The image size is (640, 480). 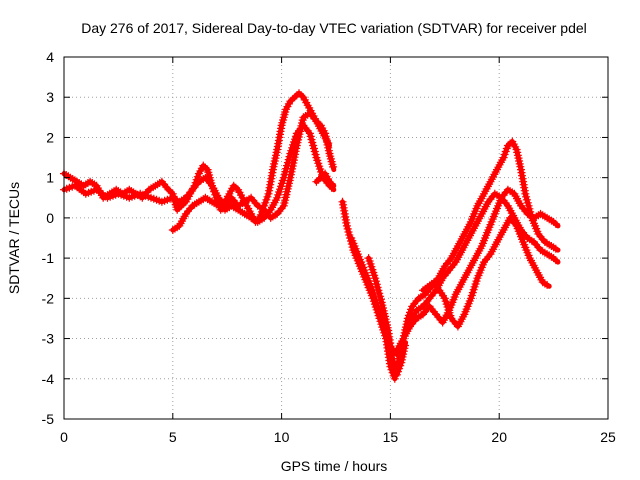 What do you see at coordinates (48, 379) in the screenshot?
I see `y-tick-label: -4` at bounding box center [48, 379].